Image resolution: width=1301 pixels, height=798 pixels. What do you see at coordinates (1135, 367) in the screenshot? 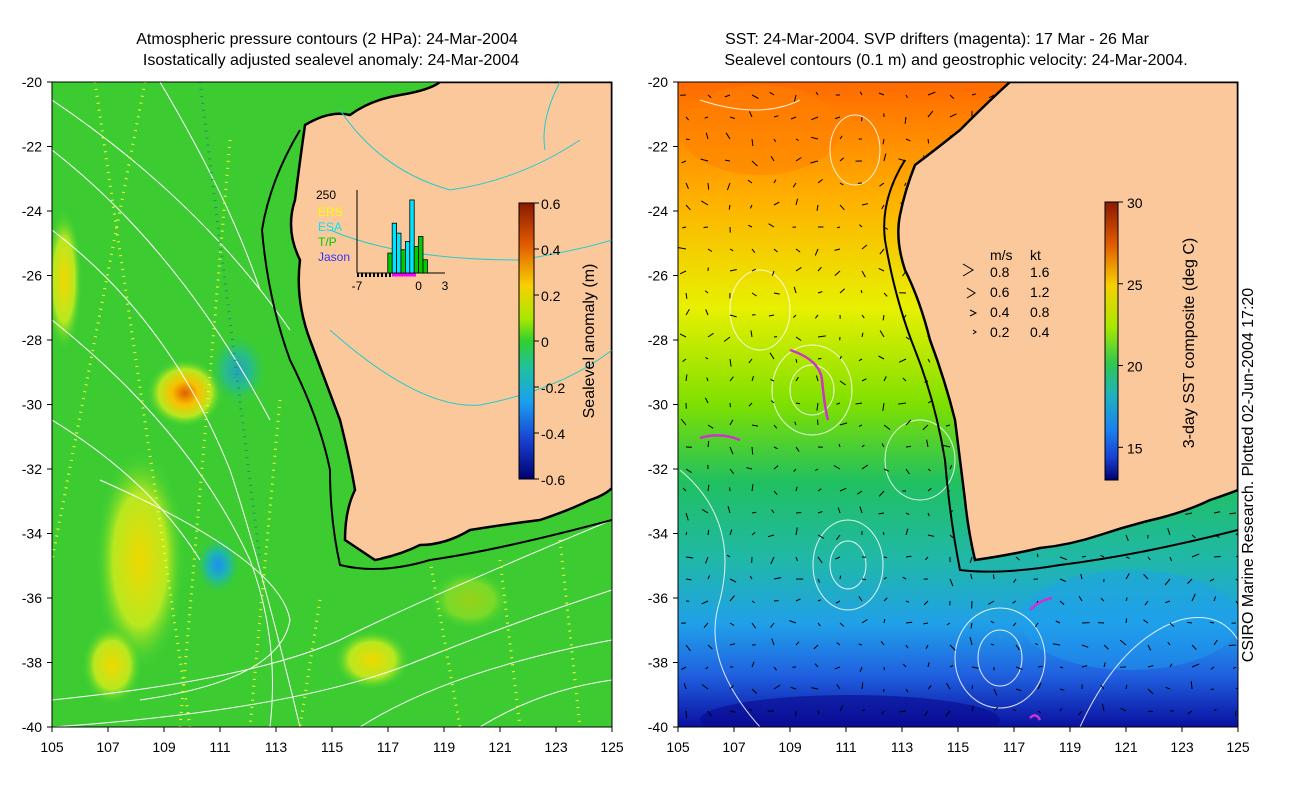
I see `colorbar-tick-label: 20` at bounding box center [1135, 367].